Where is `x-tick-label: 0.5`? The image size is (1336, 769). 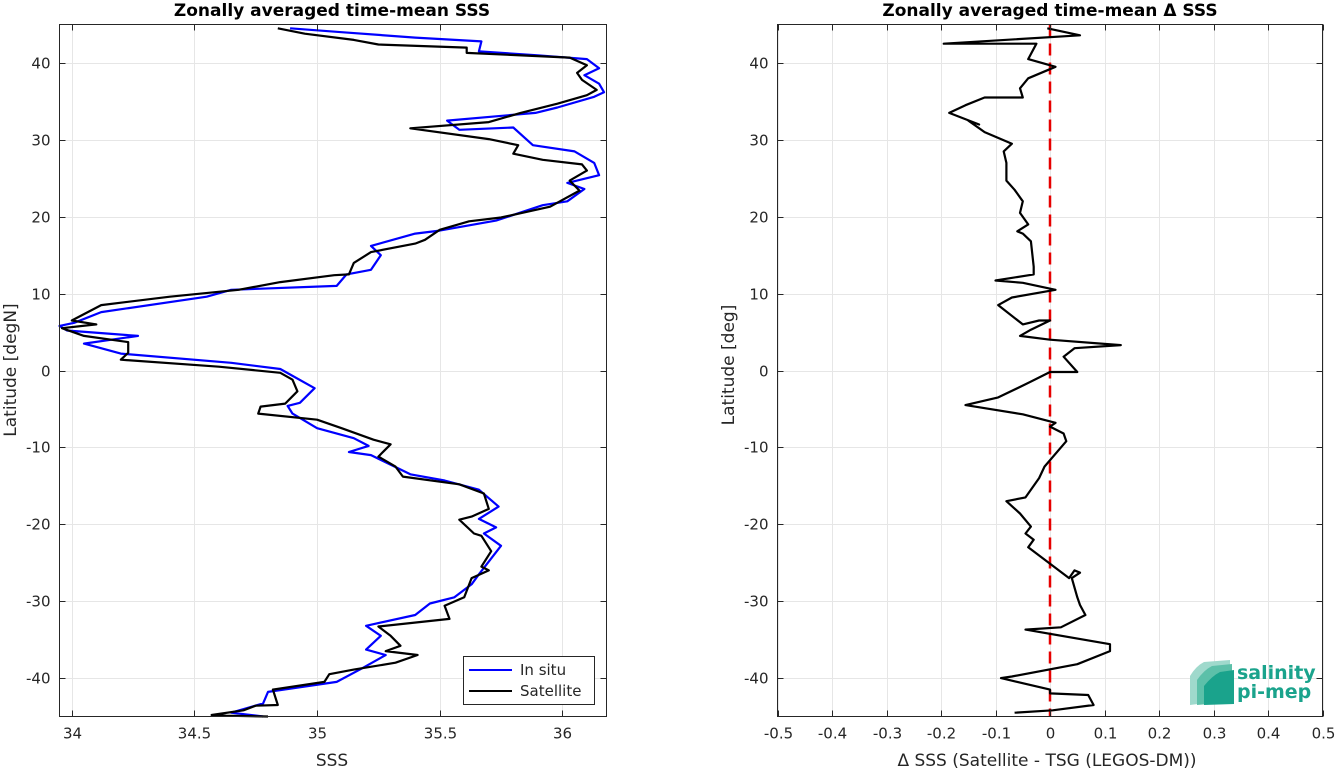
x-tick-label: 0.5 is located at coordinates (1324, 734).